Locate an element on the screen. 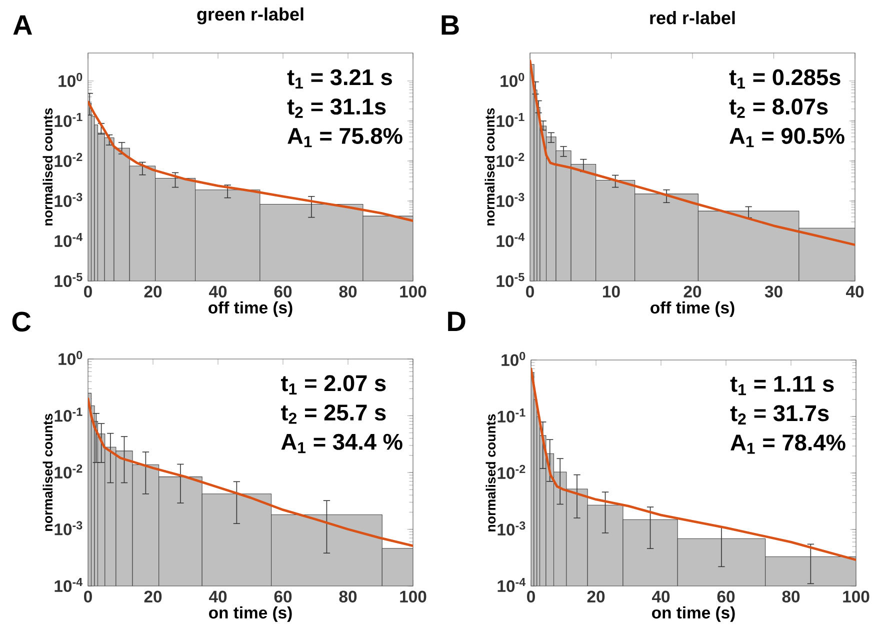  annotation: A$_{1}$ = 90.5% is located at coordinates (787, 138).